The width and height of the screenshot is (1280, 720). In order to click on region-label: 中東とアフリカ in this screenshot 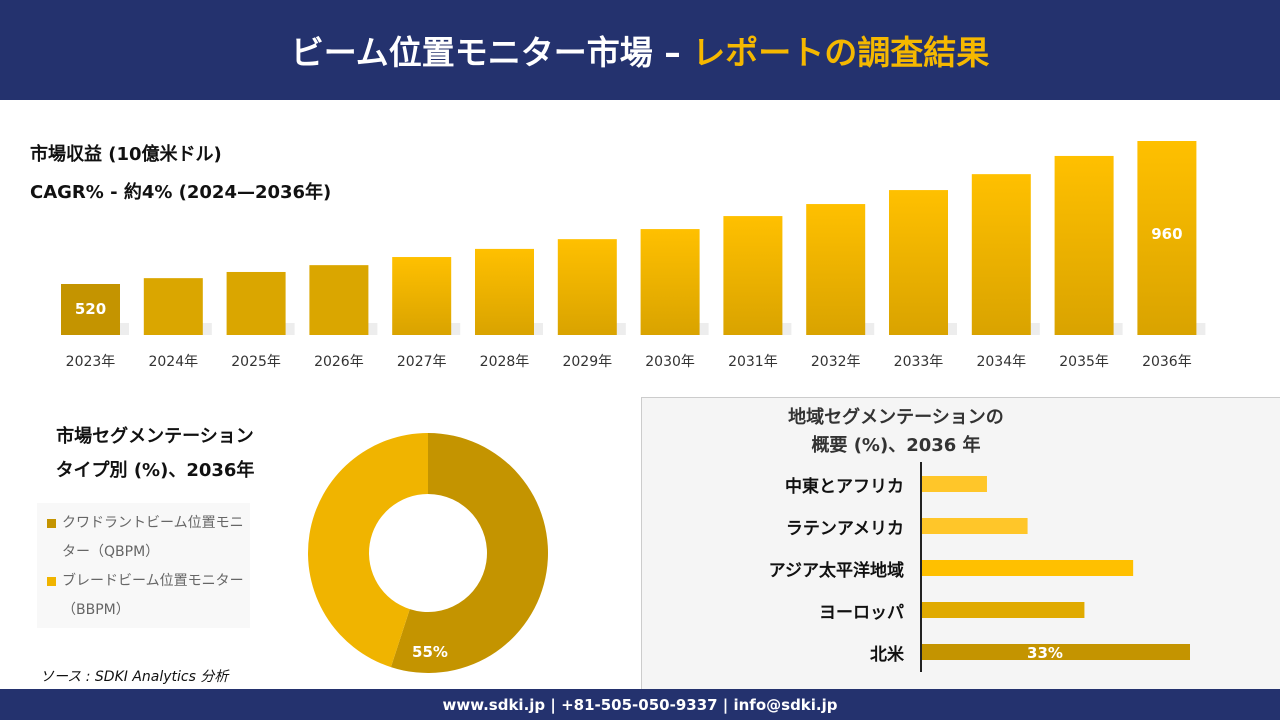, I will do `click(844, 487)`.